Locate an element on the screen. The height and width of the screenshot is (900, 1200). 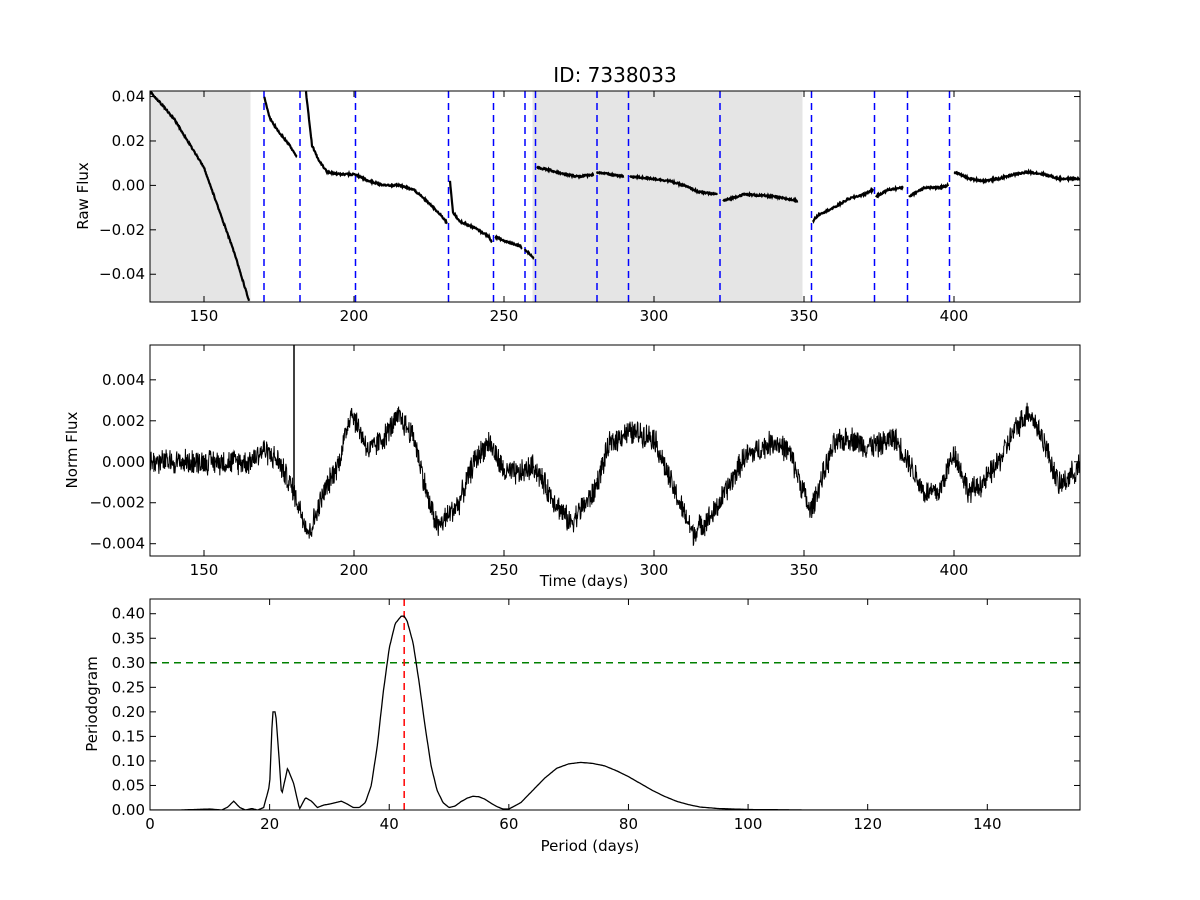
raw-flux-xtick-label: 250 is located at coordinates (504, 316).